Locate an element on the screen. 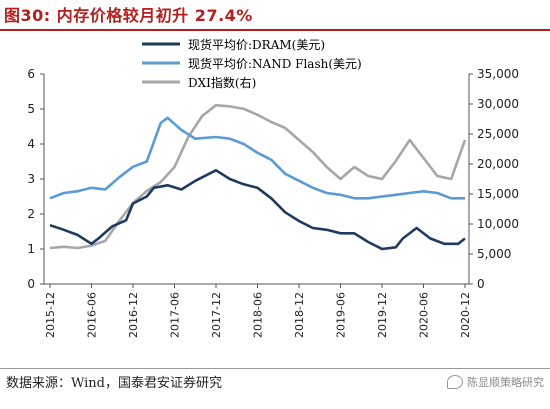 The width and height of the screenshot is (550, 409). y-right-tick-label: 25,000 is located at coordinates (498, 134).